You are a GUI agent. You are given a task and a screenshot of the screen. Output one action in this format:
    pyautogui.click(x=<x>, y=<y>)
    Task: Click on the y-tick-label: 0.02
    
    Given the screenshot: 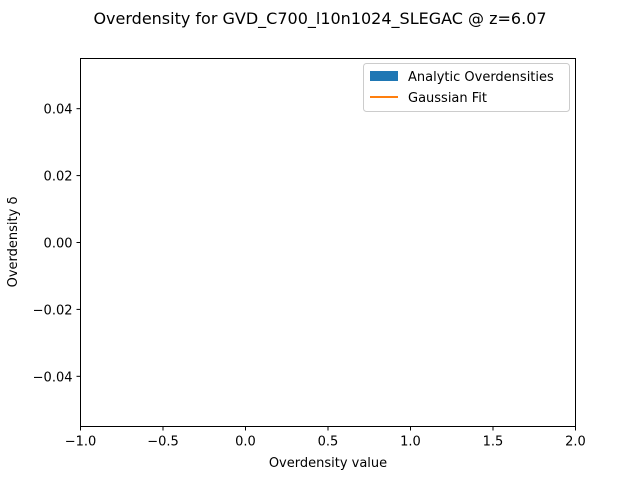 What is the action you would take?
    pyautogui.click(x=58, y=177)
    